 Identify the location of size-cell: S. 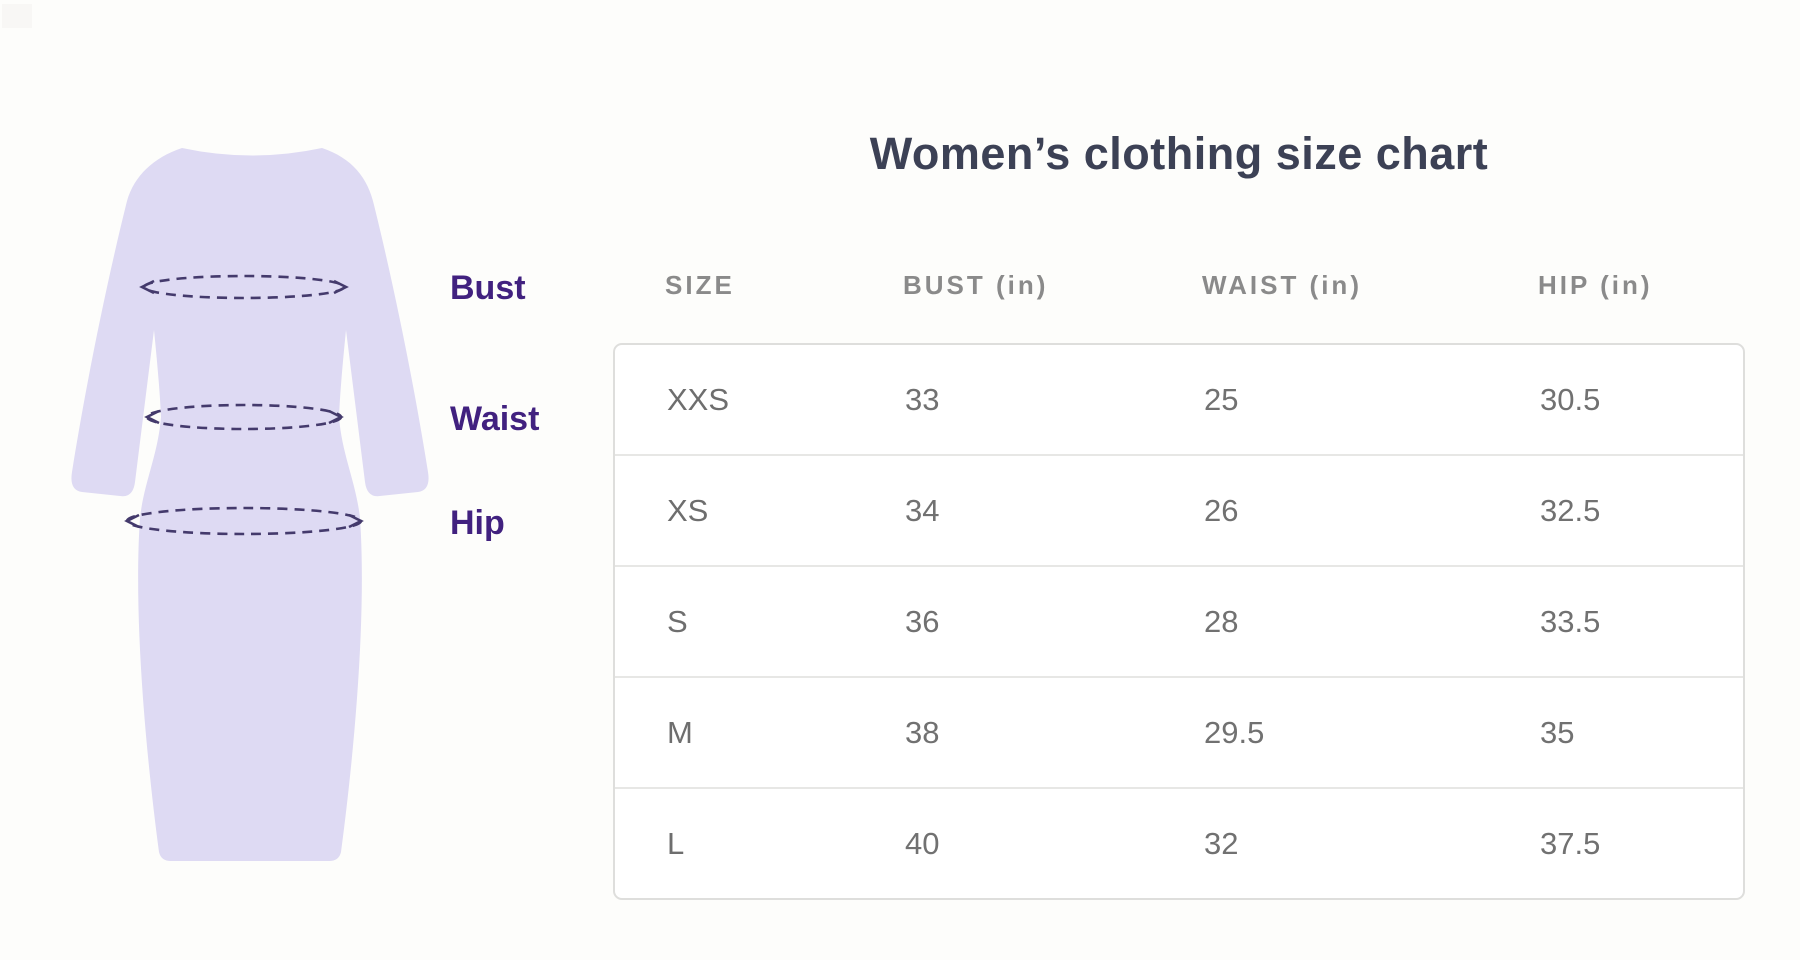
(677, 621).